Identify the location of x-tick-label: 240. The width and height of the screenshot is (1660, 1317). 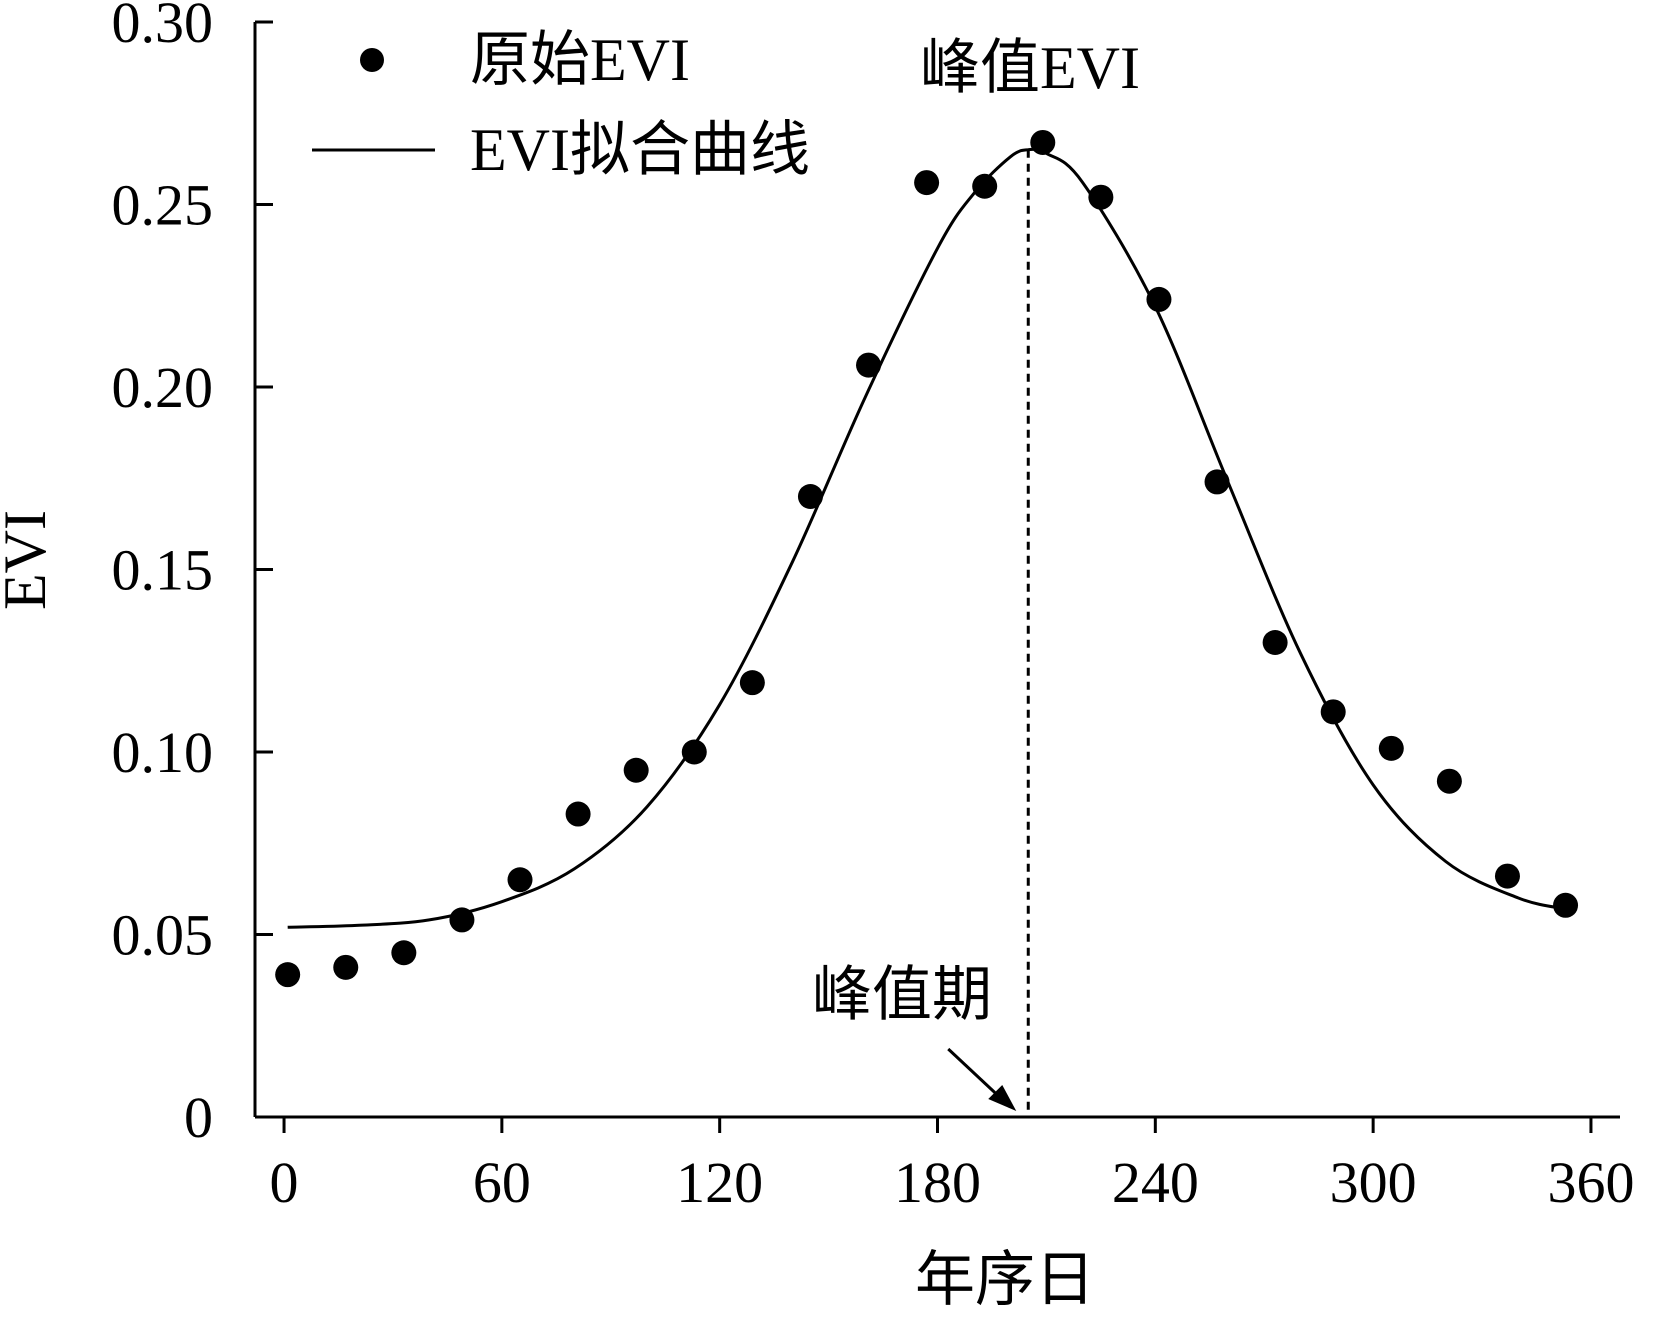
(1155, 1182).